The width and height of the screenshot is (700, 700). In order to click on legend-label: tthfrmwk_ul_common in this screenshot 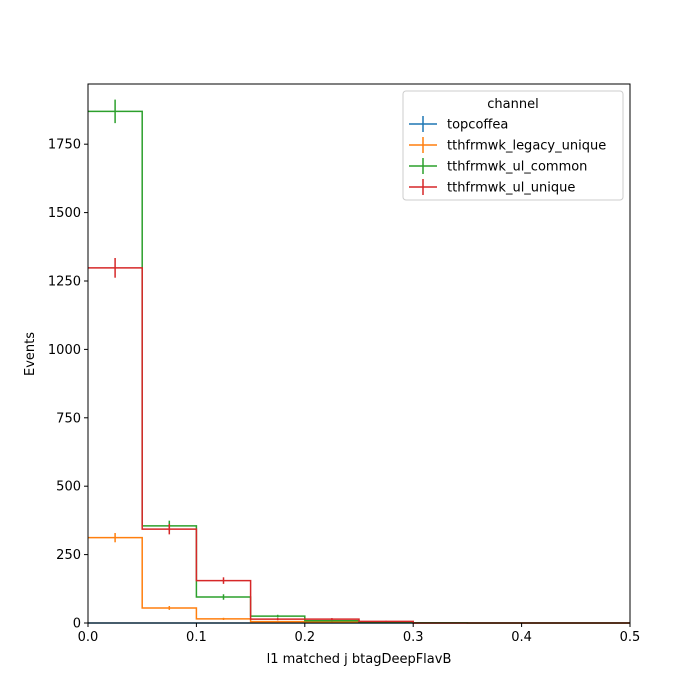, I will do `click(517, 167)`.